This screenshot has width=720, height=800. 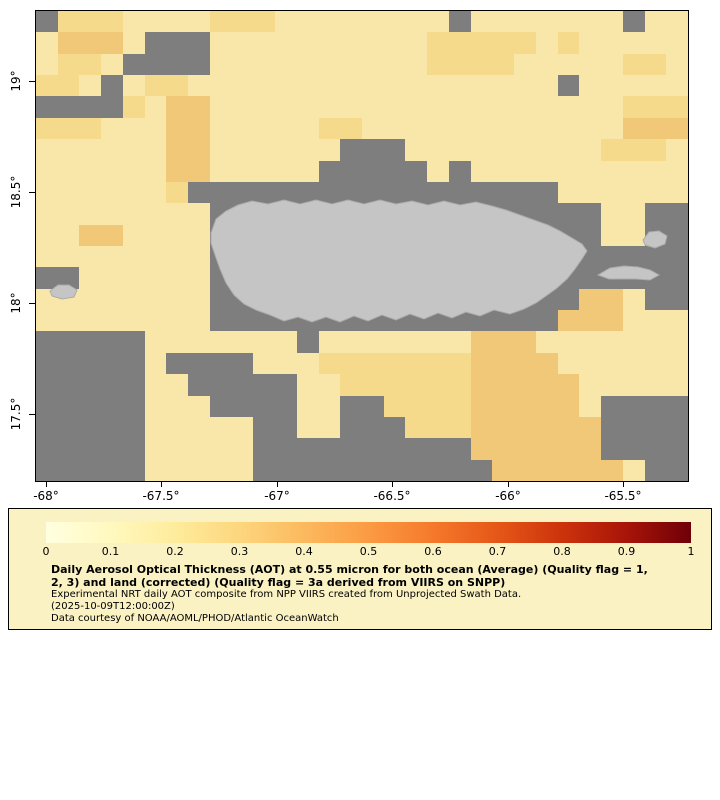 What do you see at coordinates (623, 496) in the screenshot?
I see `x-axis-tick-label: -65.5°` at bounding box center [623, 496].